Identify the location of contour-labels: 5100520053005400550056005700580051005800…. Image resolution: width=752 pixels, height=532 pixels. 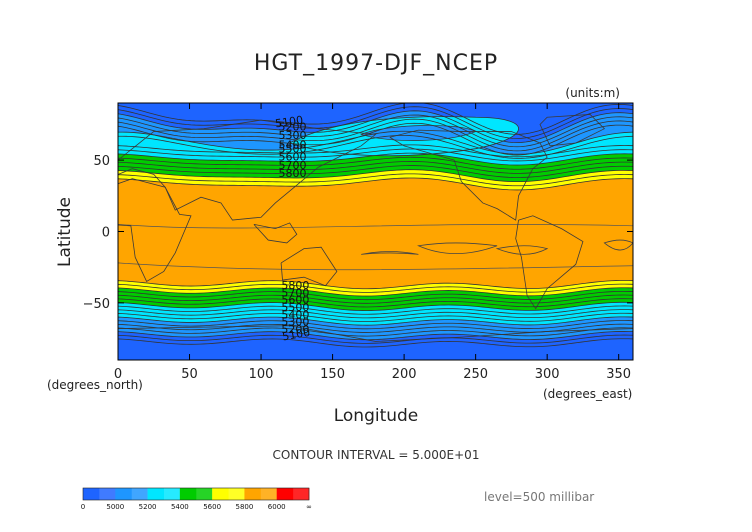
(292, 229).